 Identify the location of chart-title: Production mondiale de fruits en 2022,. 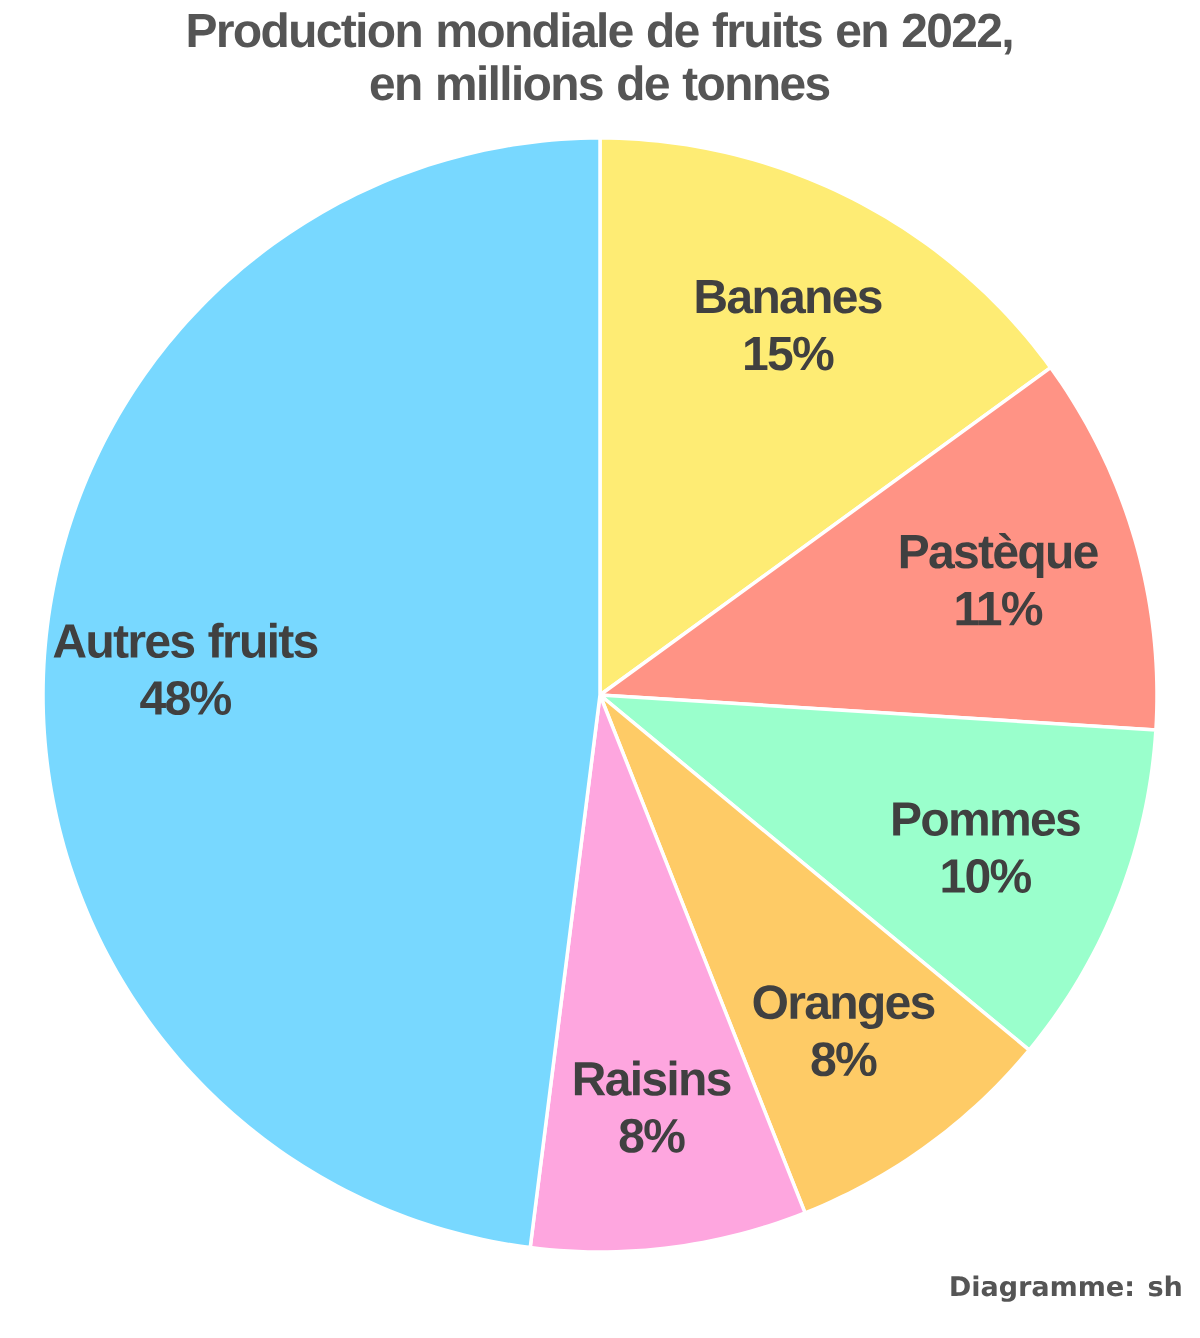
(600, 33).